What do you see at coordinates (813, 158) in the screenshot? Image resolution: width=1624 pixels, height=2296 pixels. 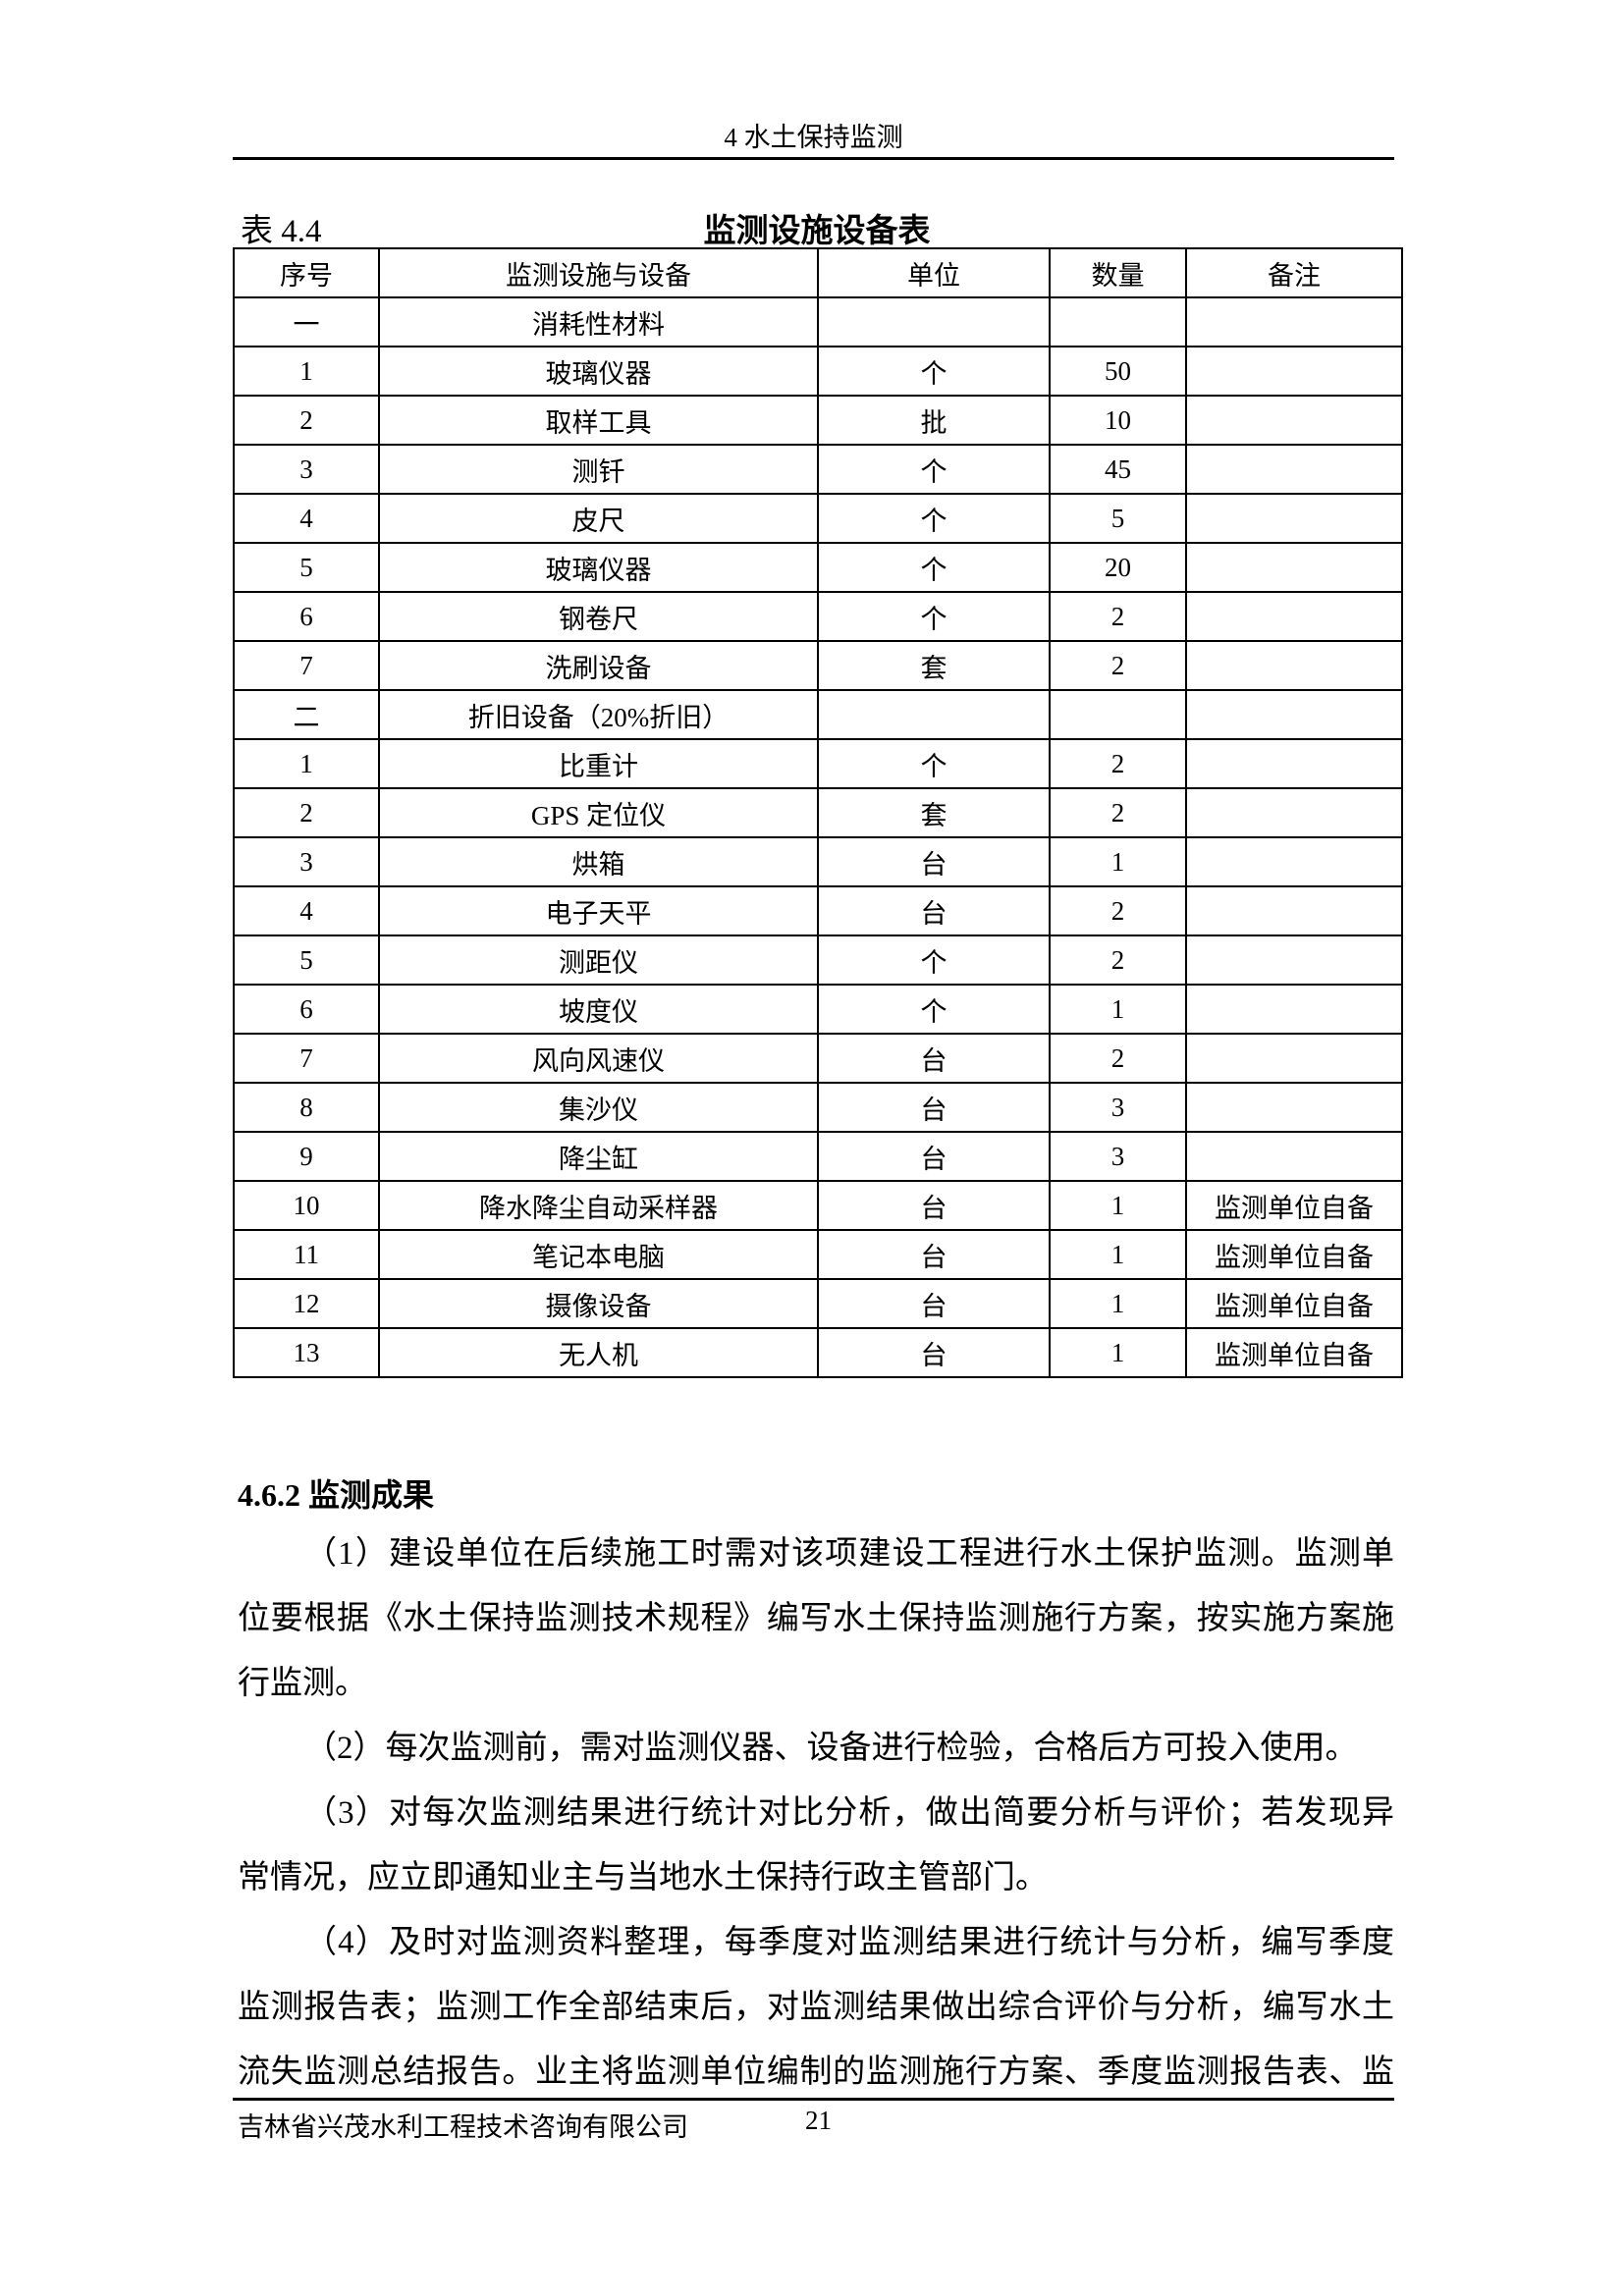 I see `header-rule` at bounding box center [813, 158].